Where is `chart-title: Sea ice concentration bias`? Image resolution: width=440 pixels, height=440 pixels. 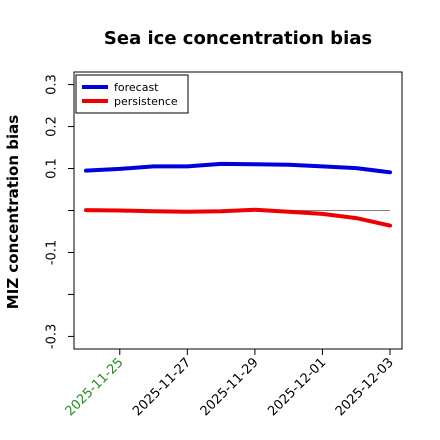 chart-title: Sea ice concentration bias is located at coordinates (238, 38).